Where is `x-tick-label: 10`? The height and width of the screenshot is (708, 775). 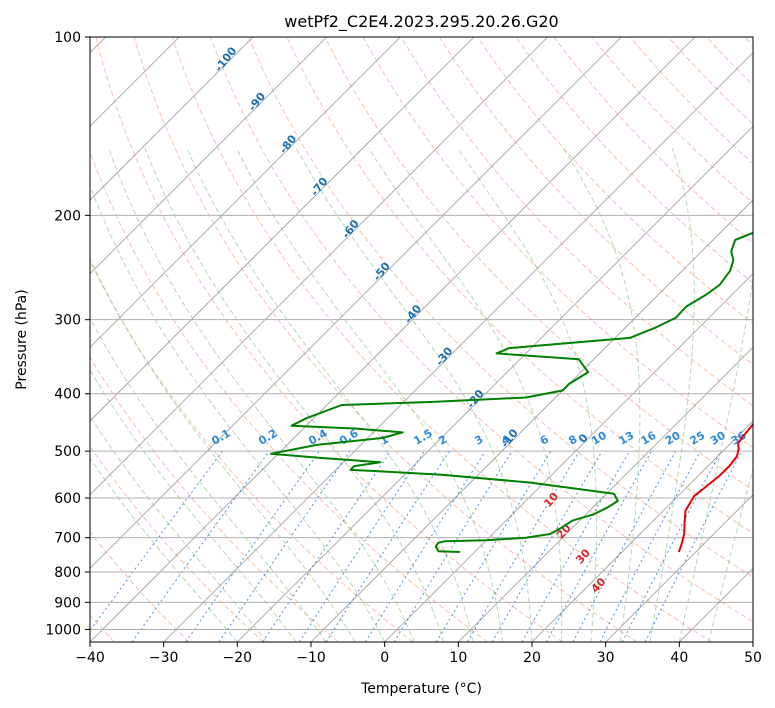
x-tick-label: 10 is located at coordinates (458, 658).